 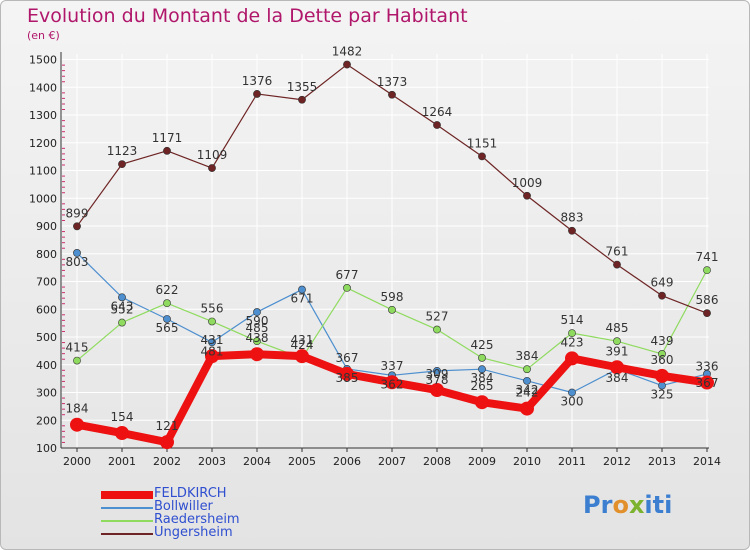 What do you see at coordinates (77, 262) in the screenshot?
I see `data-label-bollwiller: 803` at bounding box center [77, 262].